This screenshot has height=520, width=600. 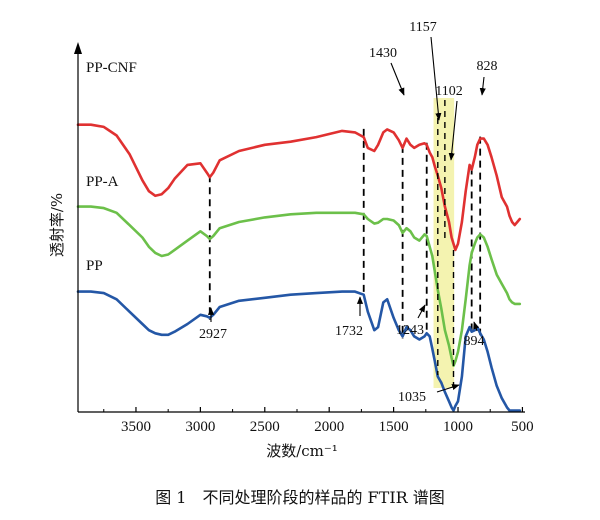 I want to click on x-tick-label-2500: 2500, so click(x=265, y=427).